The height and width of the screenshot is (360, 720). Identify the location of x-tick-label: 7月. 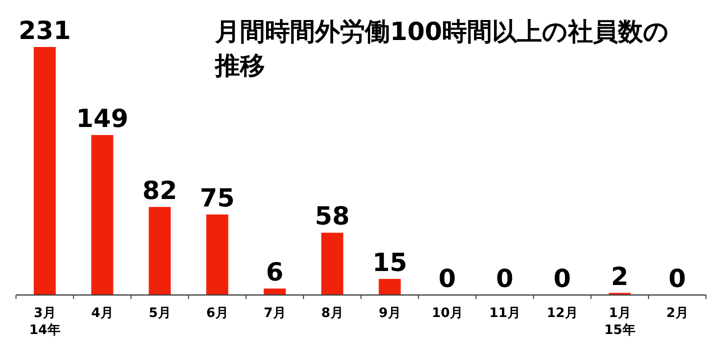
(275, 313).